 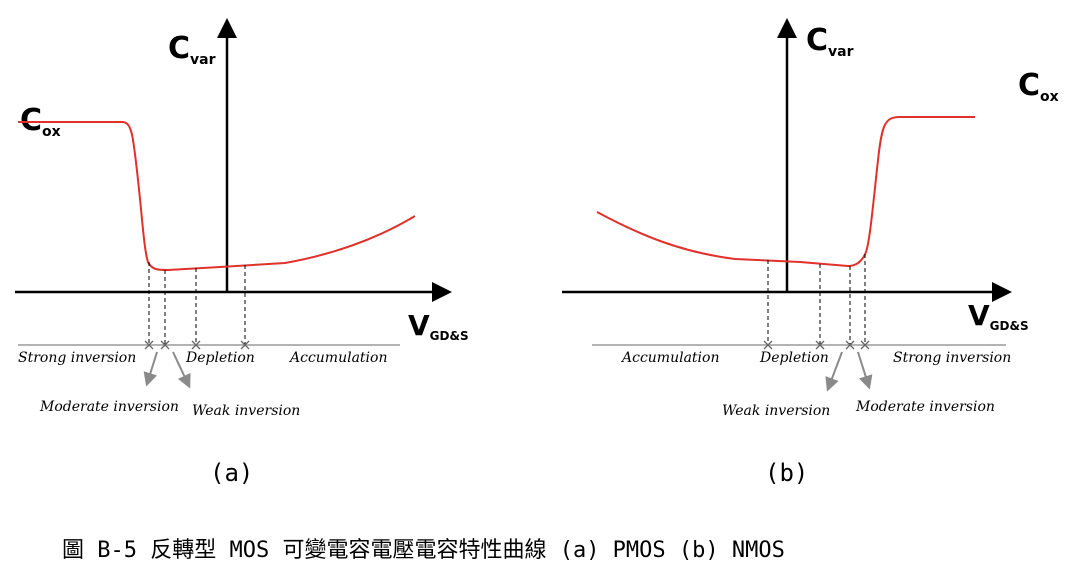 What do you see at coordinates (794, 358) in the screenshot?
I see `panel-b-region-depletion: Depletion` at bounding box center [794, 358].